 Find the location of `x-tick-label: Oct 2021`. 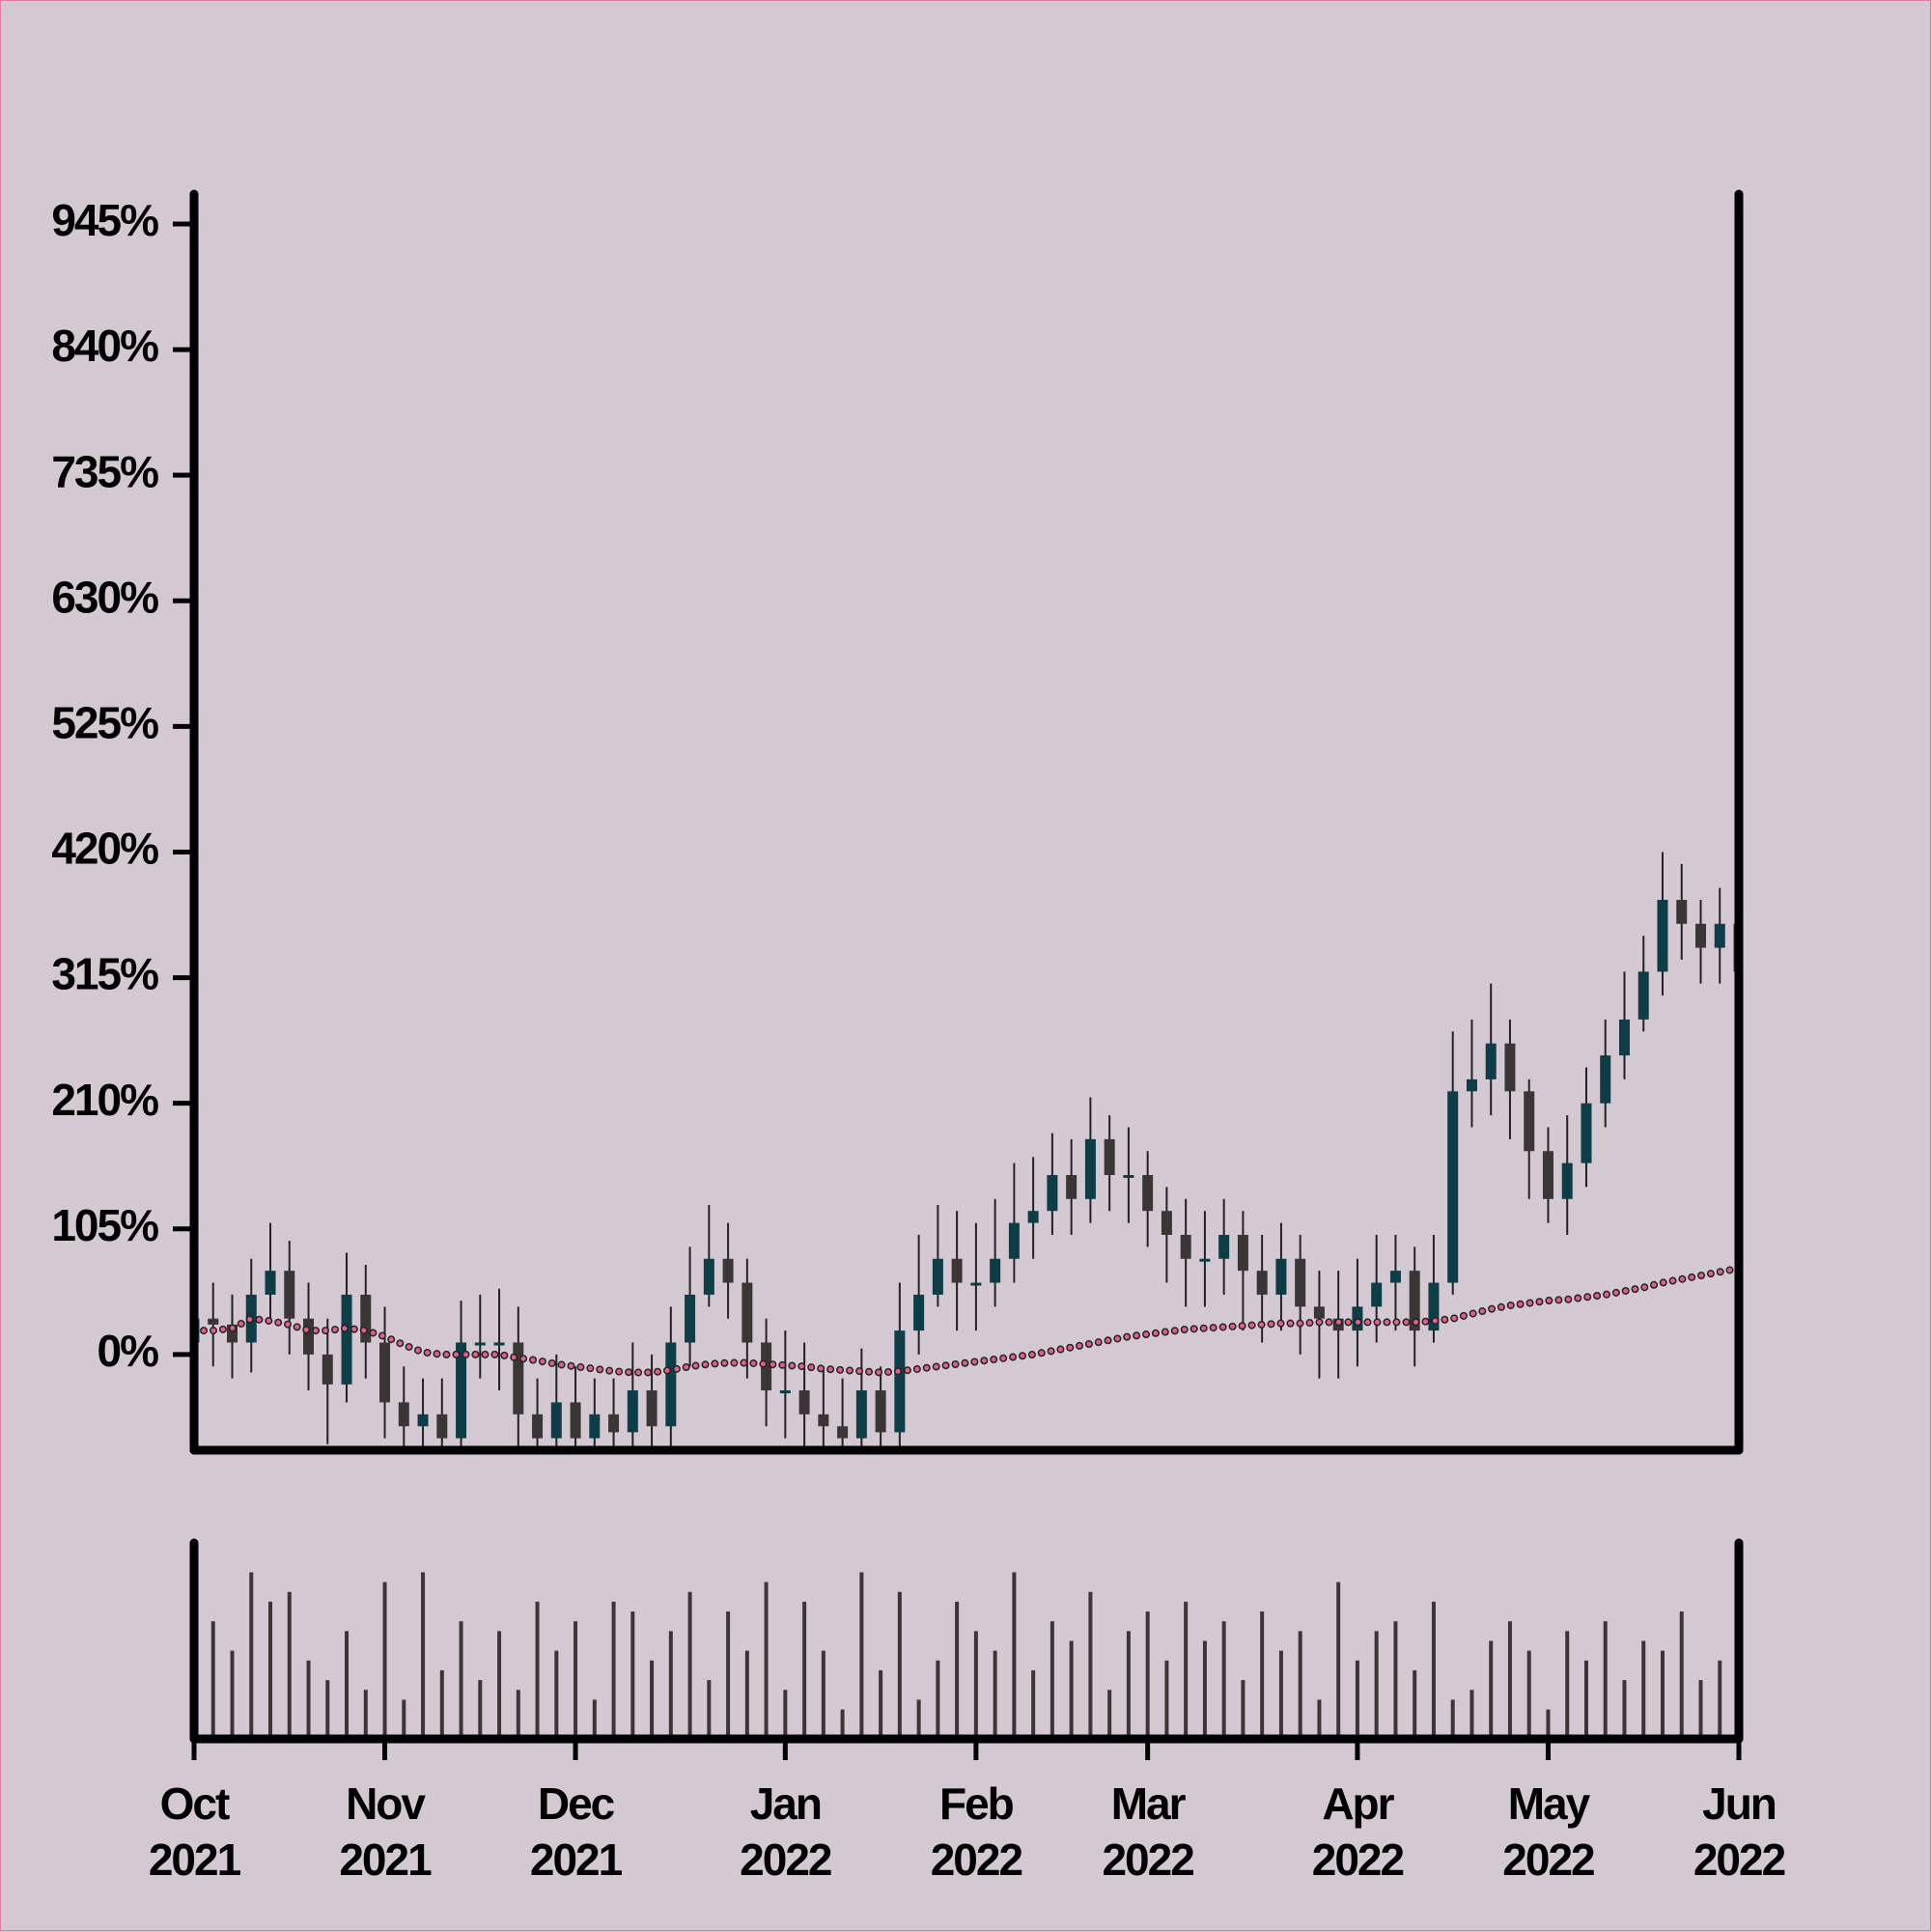

x-tick-label: Oct 2021 is located at coordinates (194, 1832).